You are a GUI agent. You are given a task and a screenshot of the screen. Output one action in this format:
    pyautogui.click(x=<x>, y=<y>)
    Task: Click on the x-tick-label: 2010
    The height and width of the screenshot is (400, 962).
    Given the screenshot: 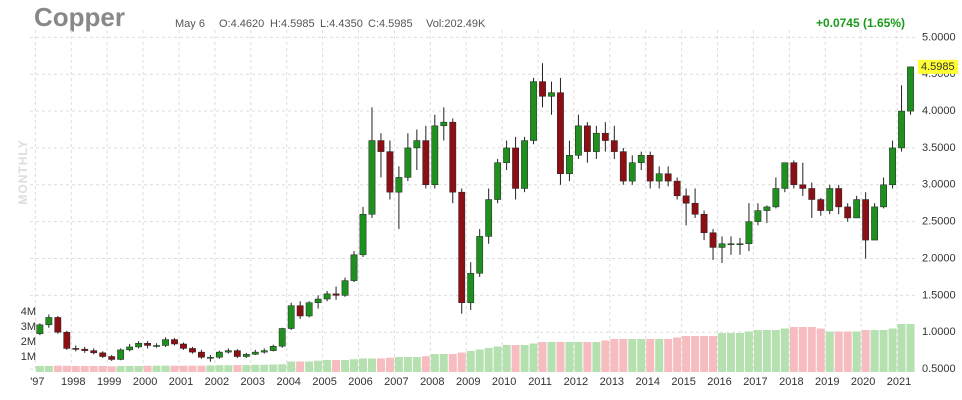 What is the action you would take?
    pyautogui.click(x=504, y=382)
    